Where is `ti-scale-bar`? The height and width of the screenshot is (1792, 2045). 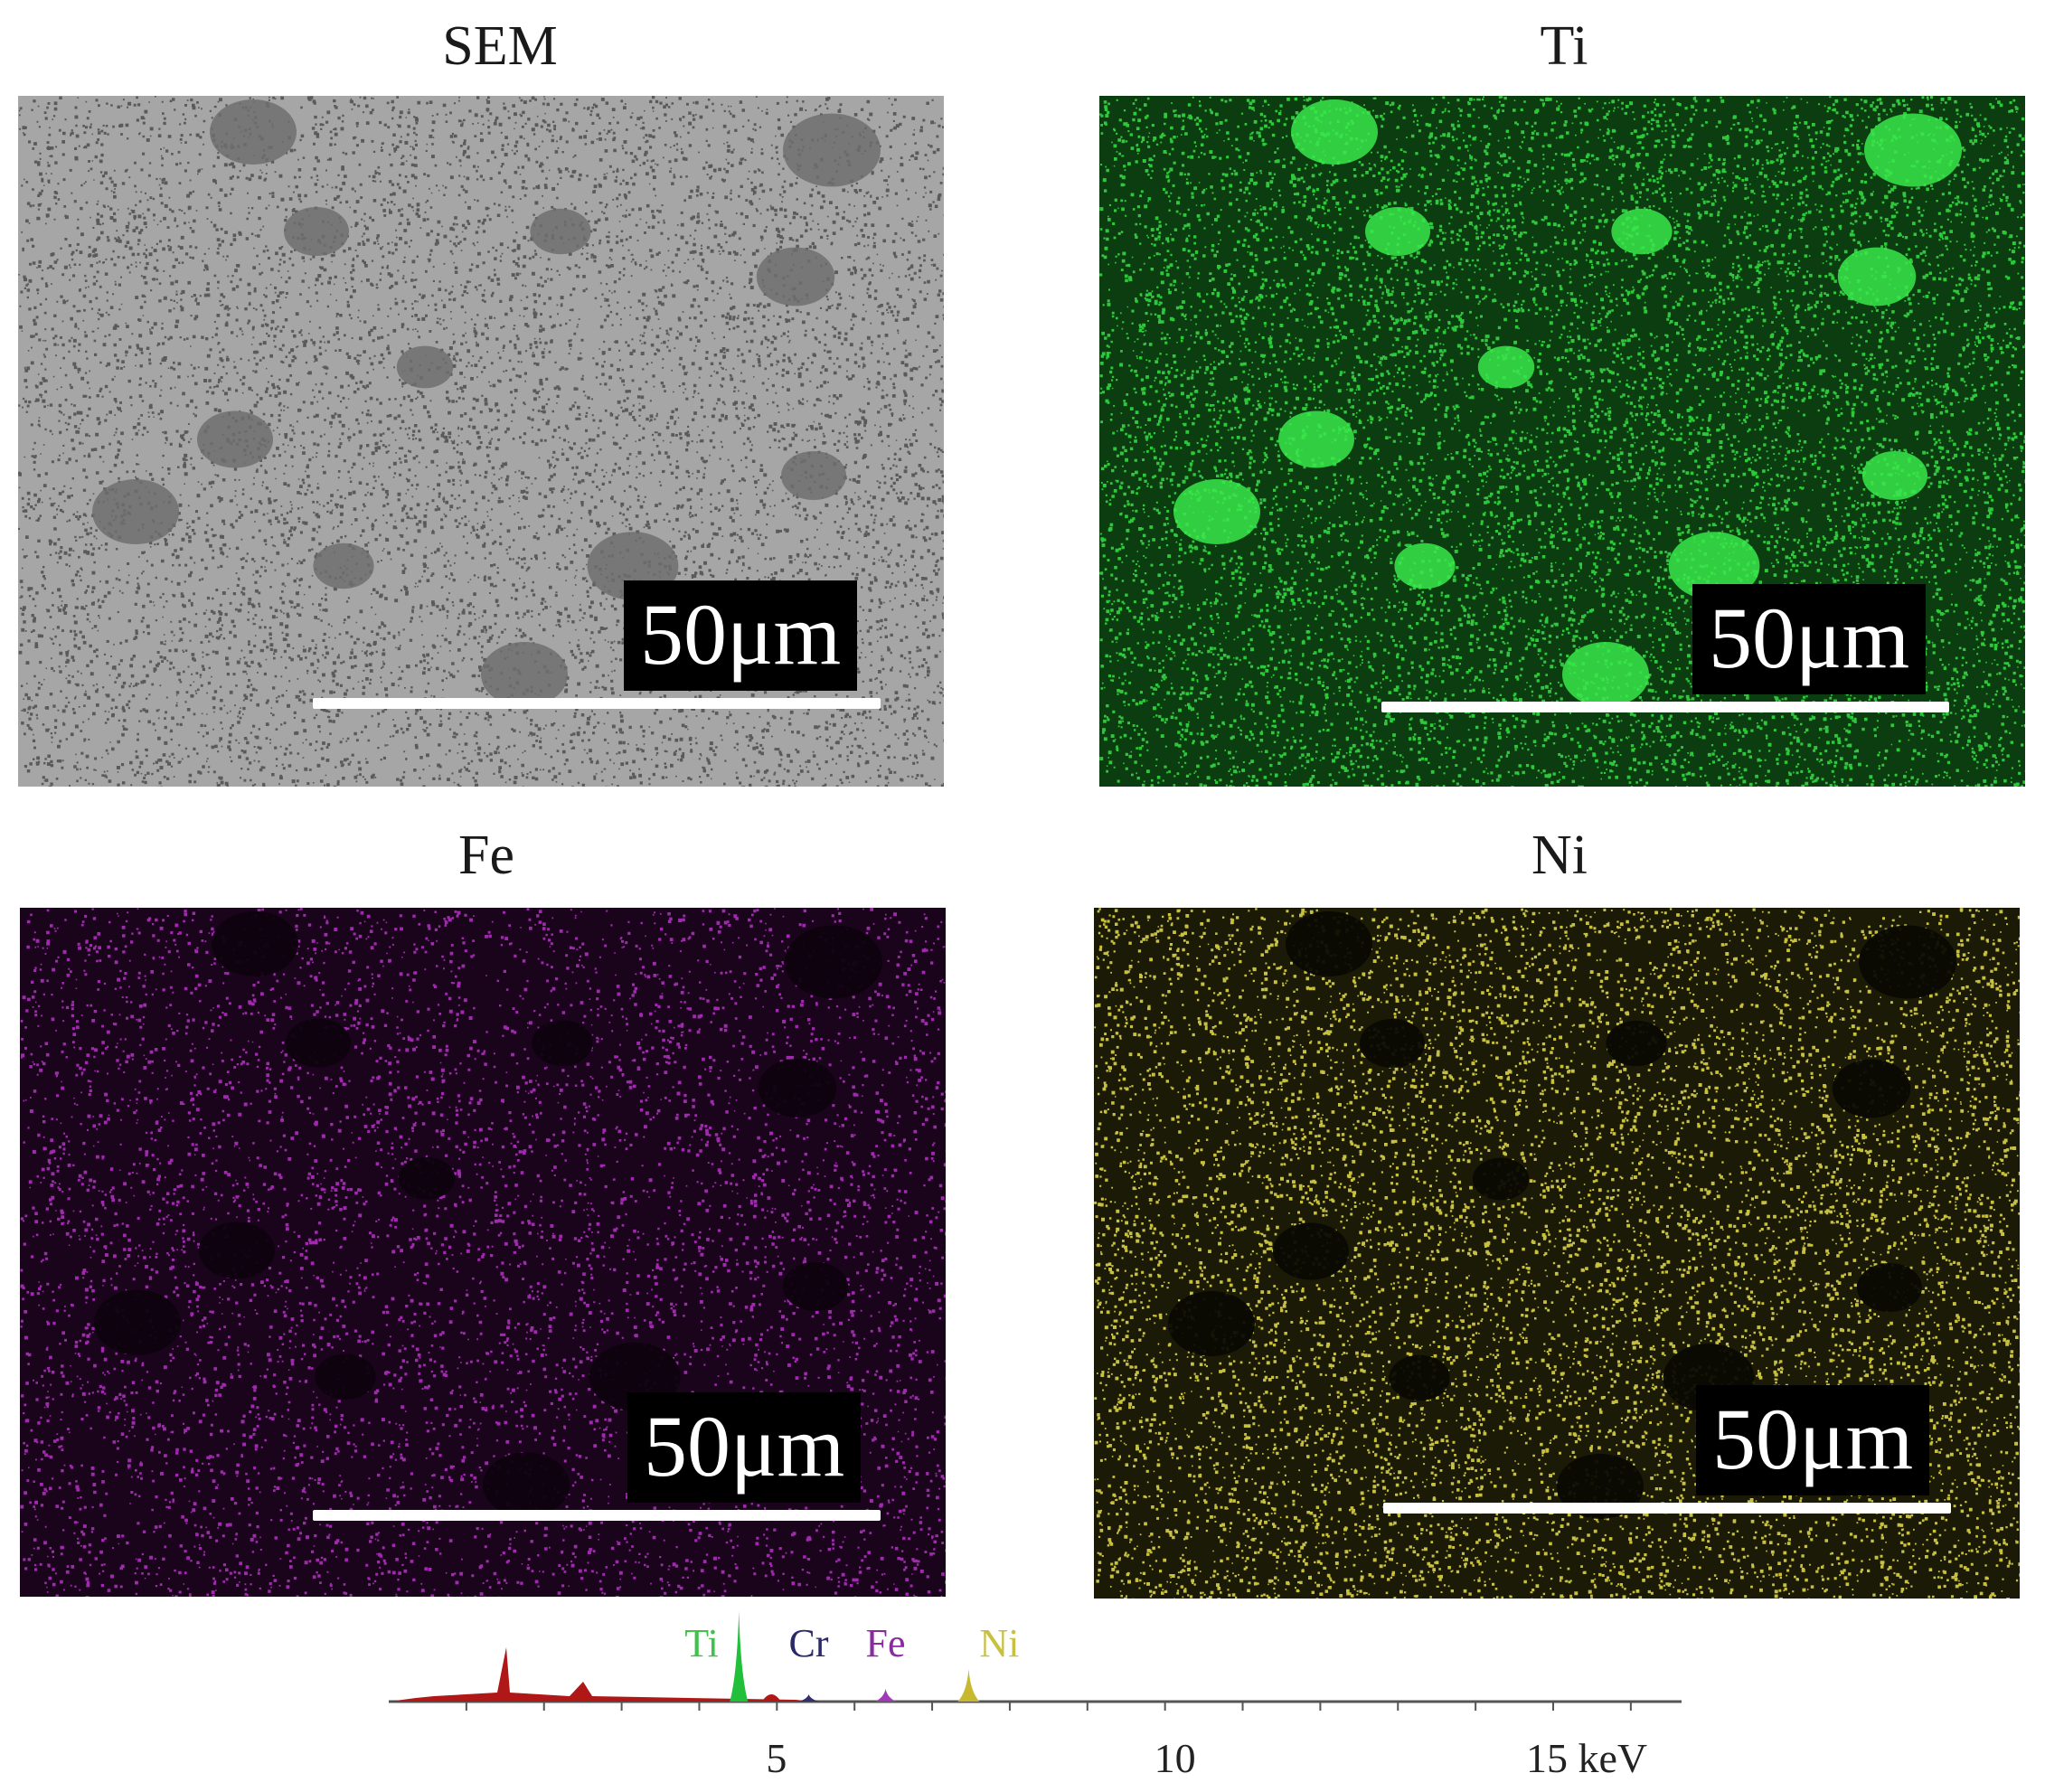 ti-scale-bar is located at coordinates (1665, 707).